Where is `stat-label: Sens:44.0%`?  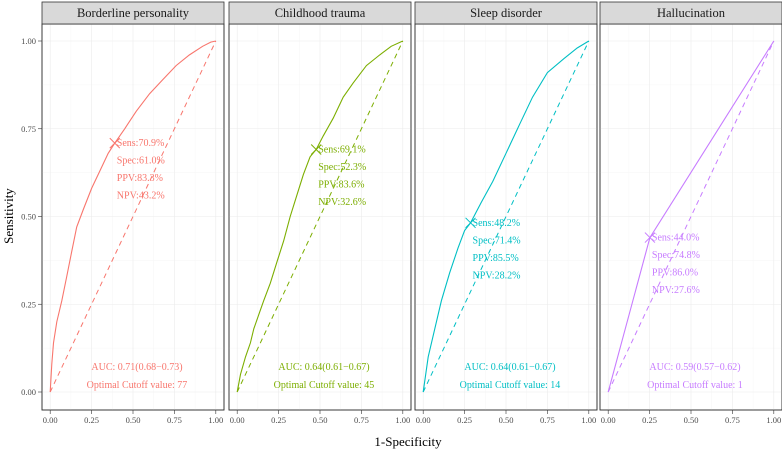 stat-label: Sens:44.0% is located at coordinates (676, 238).